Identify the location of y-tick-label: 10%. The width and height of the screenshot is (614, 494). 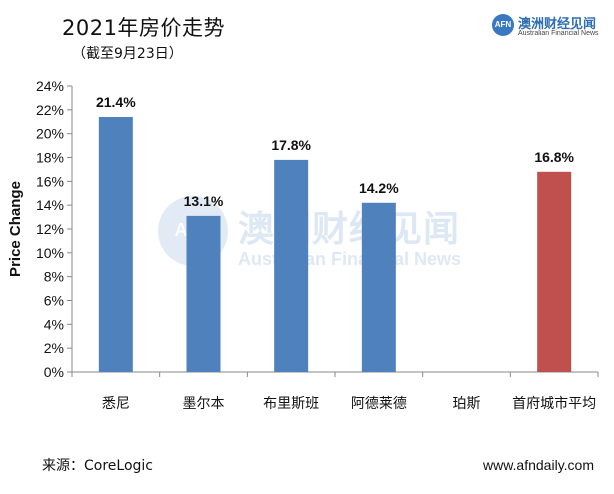
(50, 253).